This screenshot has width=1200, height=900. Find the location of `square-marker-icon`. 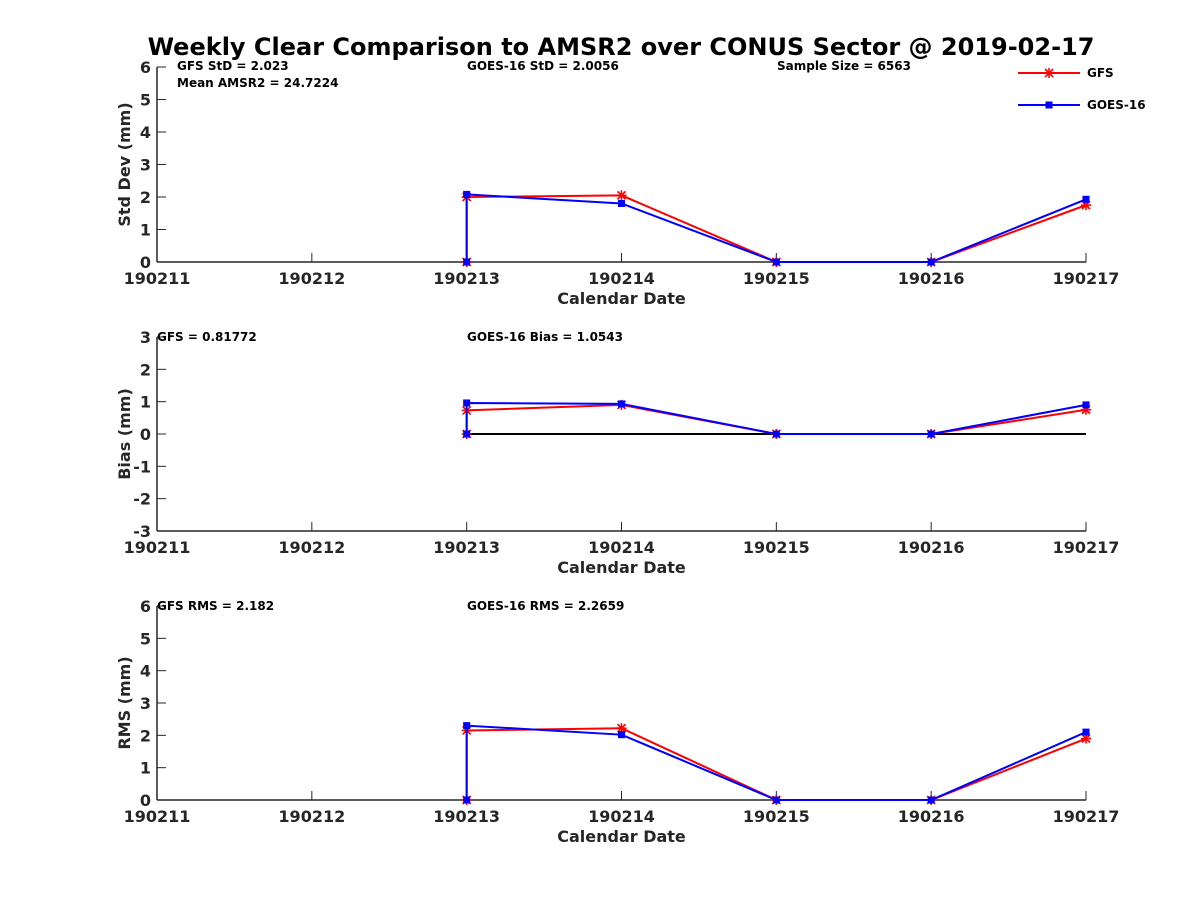

square-marker-icon is located at coordinates (1049, 105).